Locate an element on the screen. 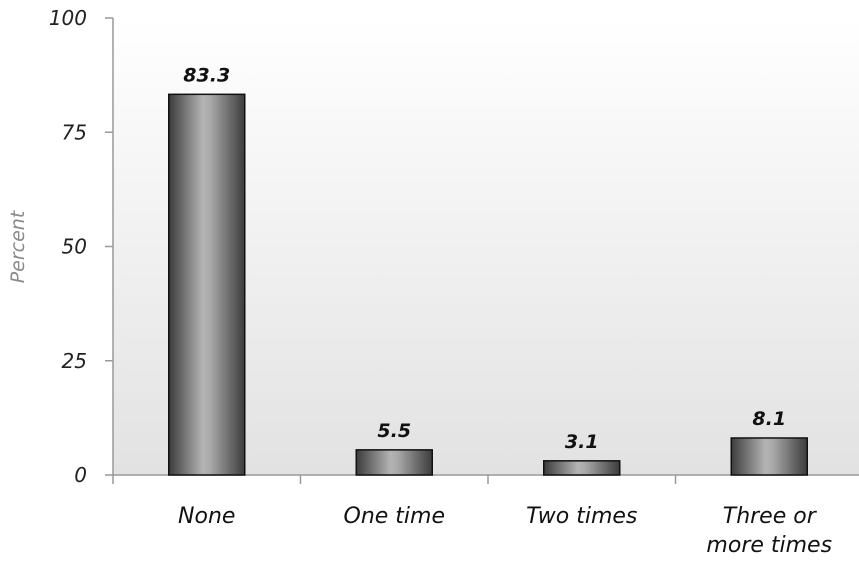 This screenshot has width=859, height=563. y-tick-label: 50 is located at coordinates (74, 247).